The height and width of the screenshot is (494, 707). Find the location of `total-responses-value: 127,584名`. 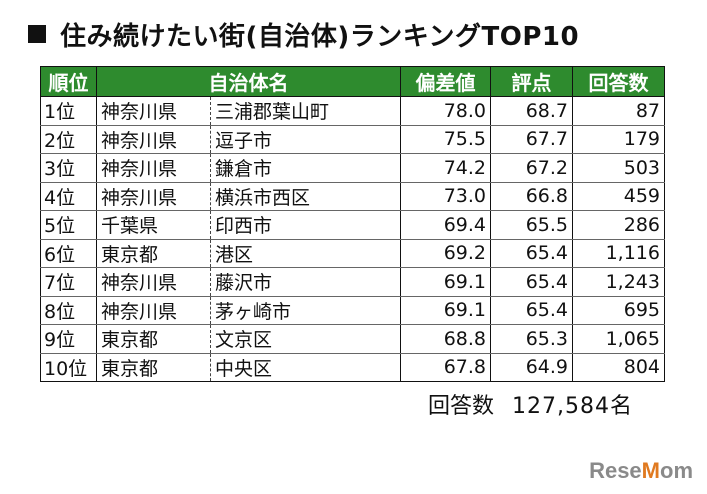

total-responses-value: 127,584名 is located at coordinates (572, 406).